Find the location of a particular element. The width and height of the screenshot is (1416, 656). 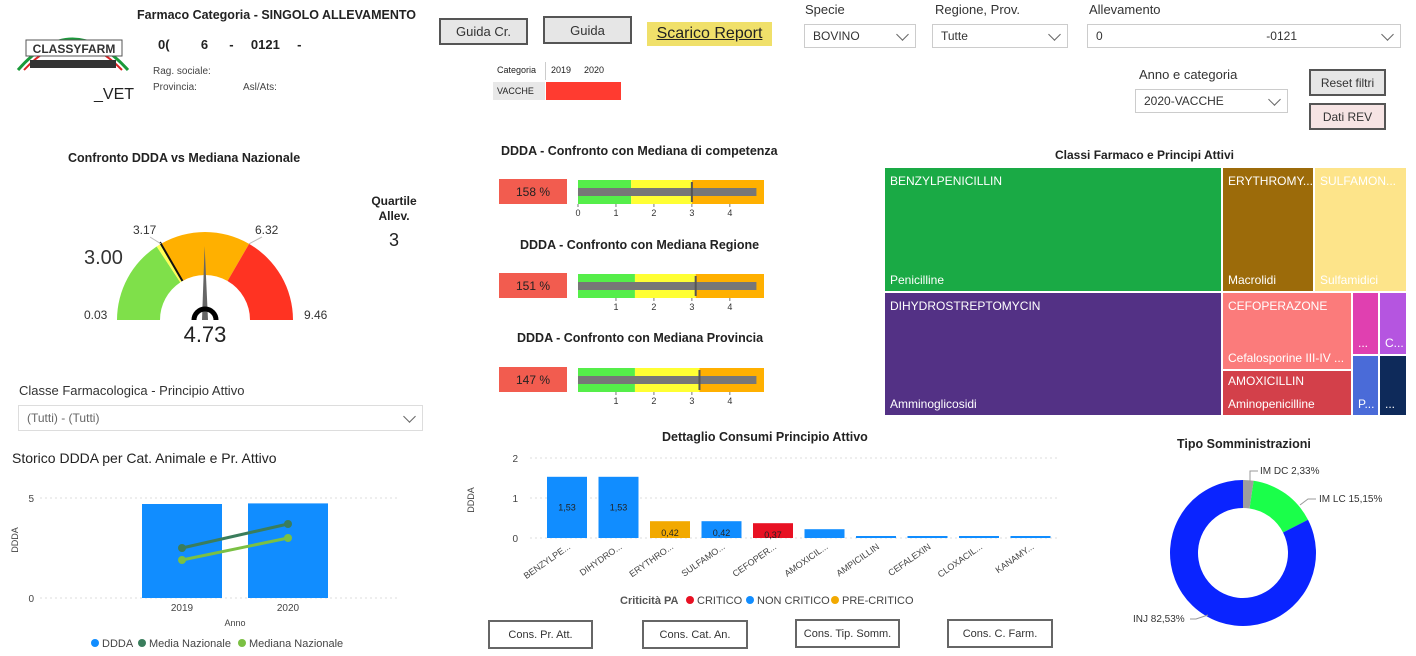

bullet-tick-label-2-2: 2 is located at coordinates (653, 401).